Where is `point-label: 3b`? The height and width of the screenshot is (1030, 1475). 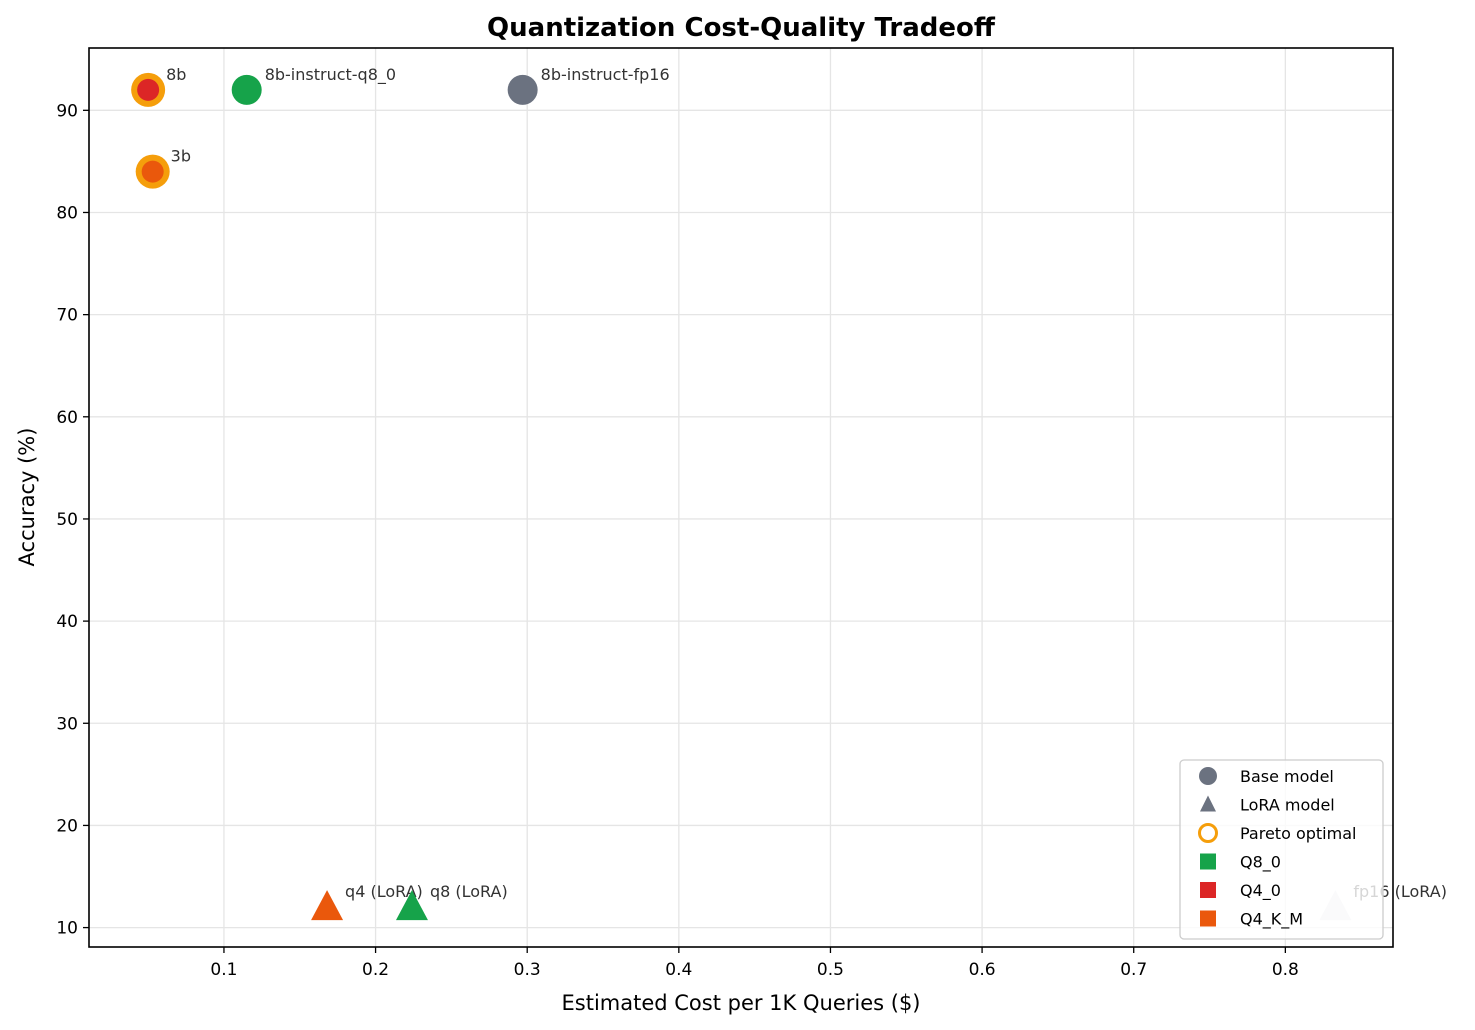 point-label: 3b is located at coordinates (181, 156).